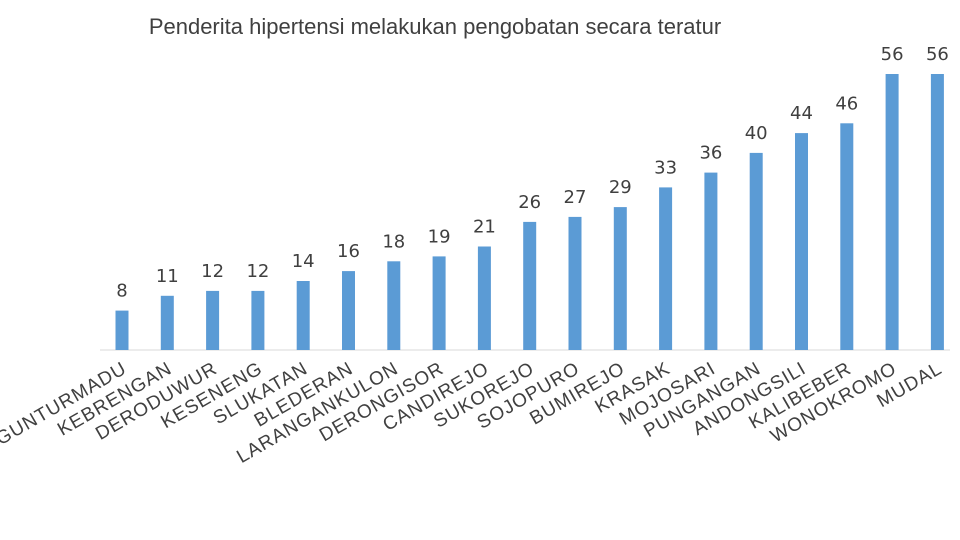 This screenshot has width=960, height=540. I want to click on value-label: 14, so click(303, 261).